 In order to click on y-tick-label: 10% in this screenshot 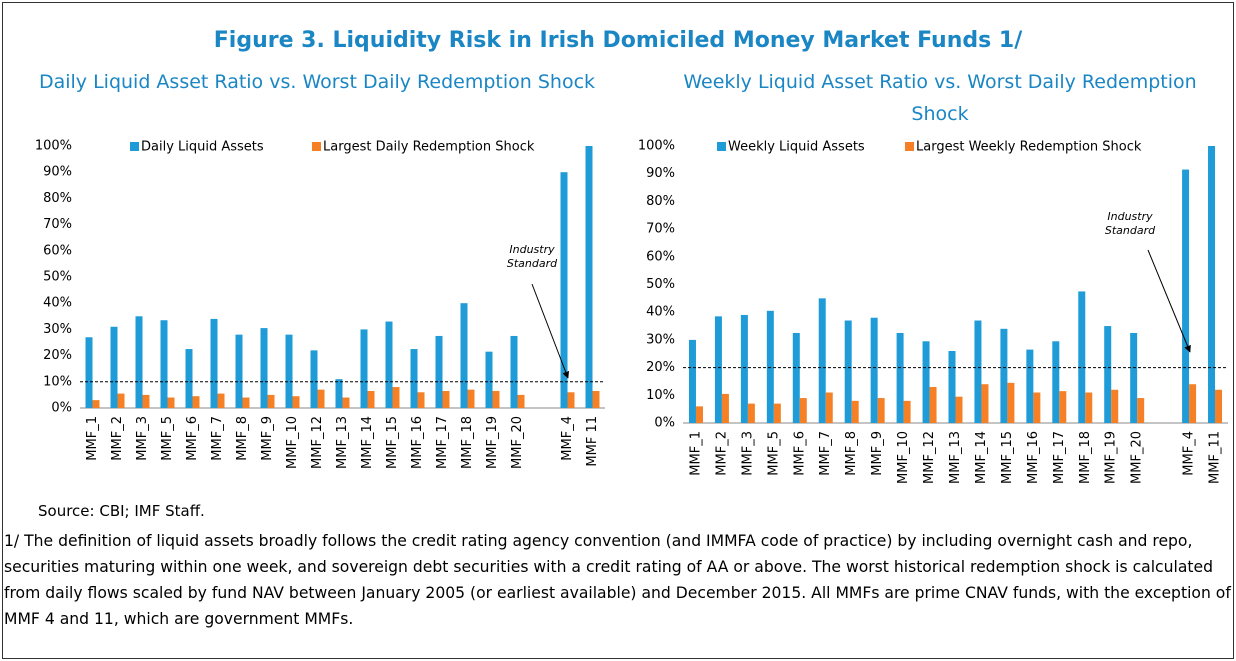, I will do `click(57, 381)`.